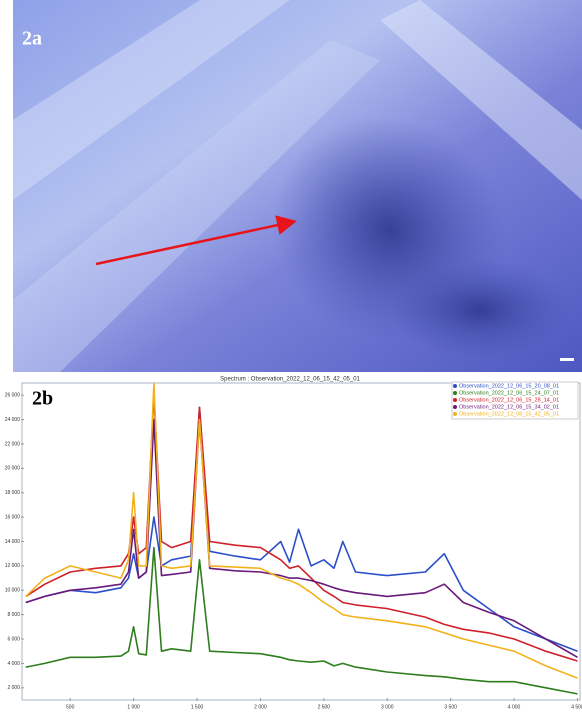 This screenshot has height=719, width=582. I want to click on y-tick-label: 6 000, so click(13, 639).